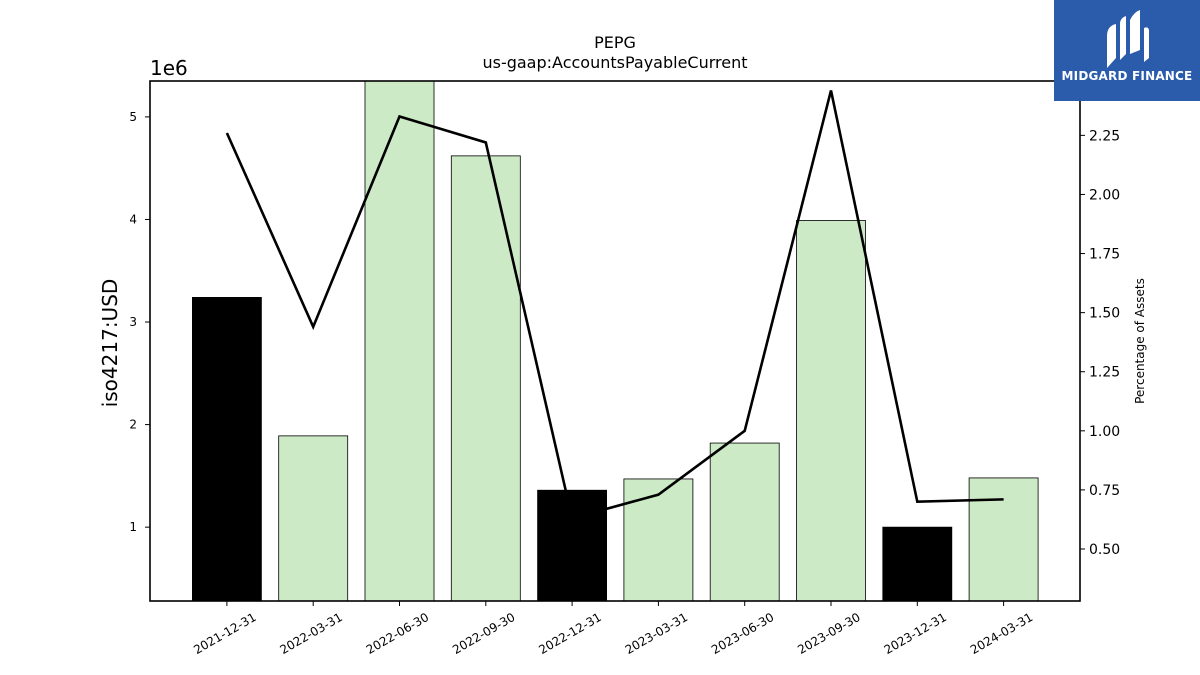 The image size is (1200, 675). Describe the element at coordinates (310, 633) in the screenshot. I see `x-tick-label: 2022-03-31` at that location.